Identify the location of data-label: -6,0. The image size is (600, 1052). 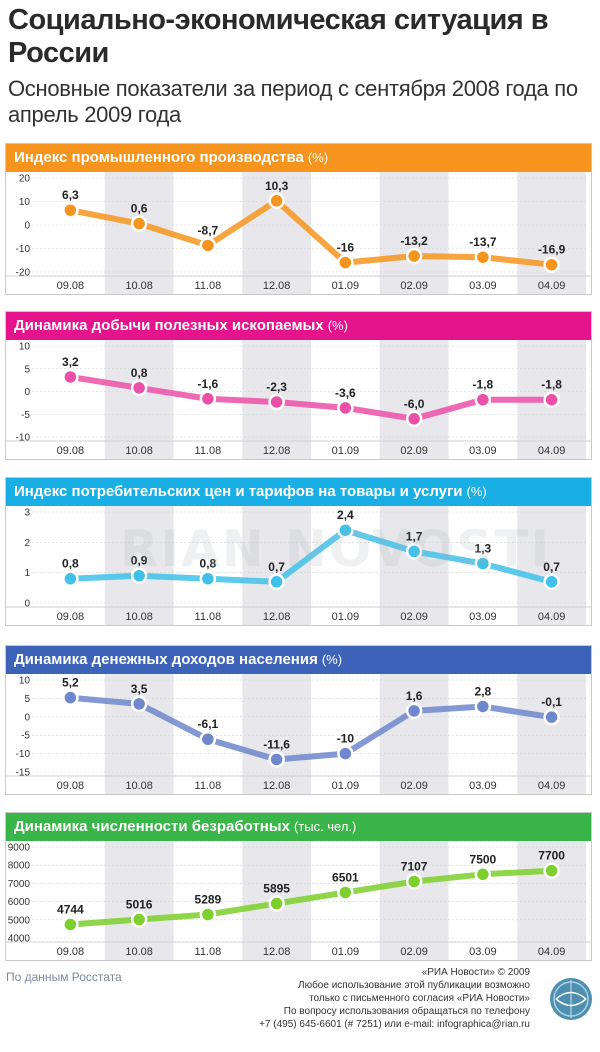
(414, 404).